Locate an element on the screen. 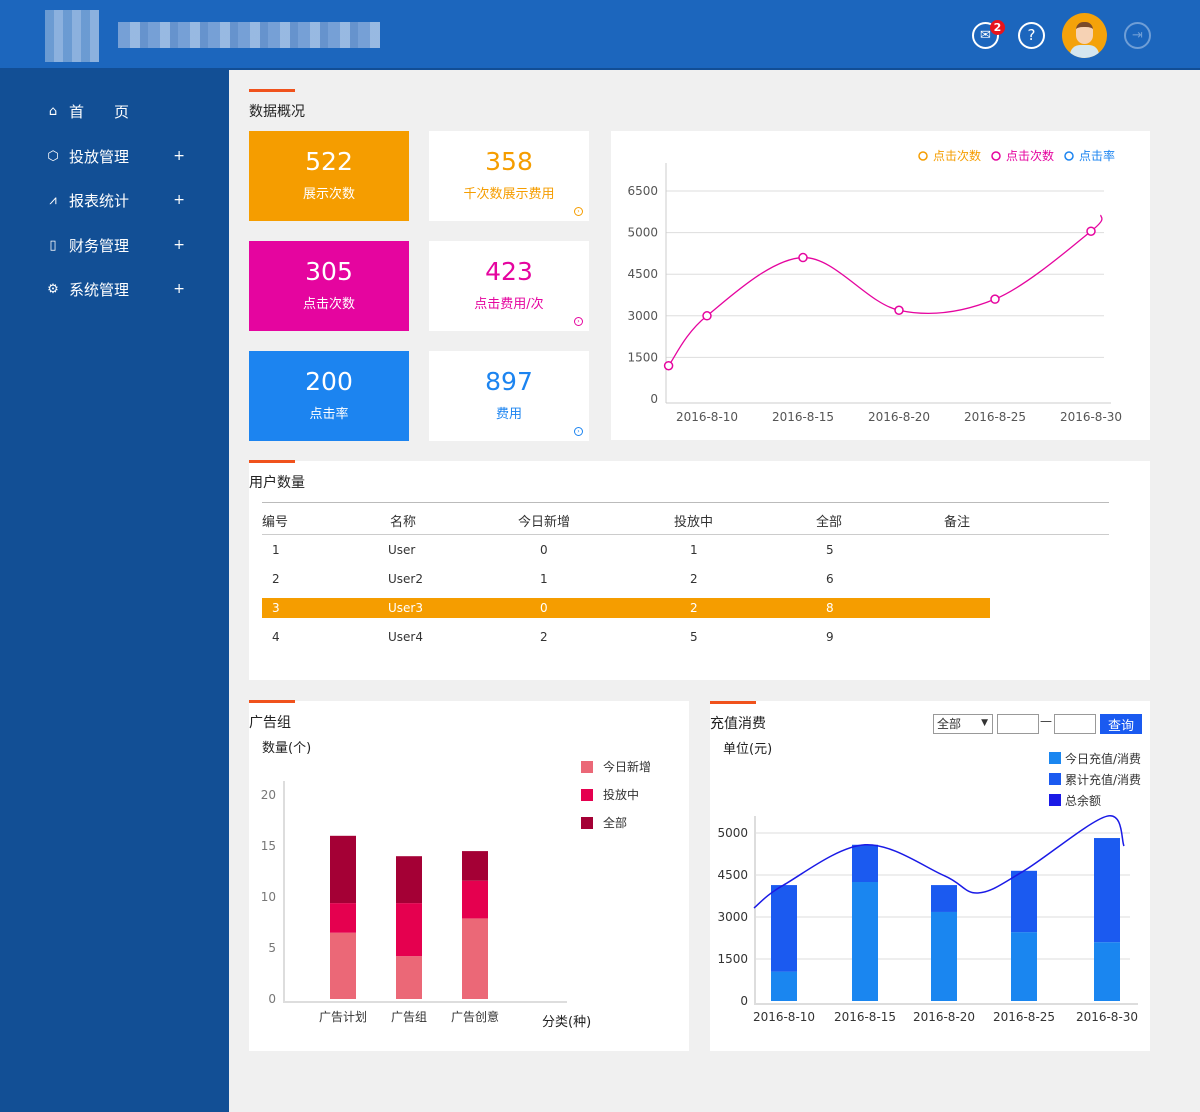 This screenshot has height=1112, width=1200. sidebar-item-finance: ▯ 财务管理 + is located at coordinates (120, 245).